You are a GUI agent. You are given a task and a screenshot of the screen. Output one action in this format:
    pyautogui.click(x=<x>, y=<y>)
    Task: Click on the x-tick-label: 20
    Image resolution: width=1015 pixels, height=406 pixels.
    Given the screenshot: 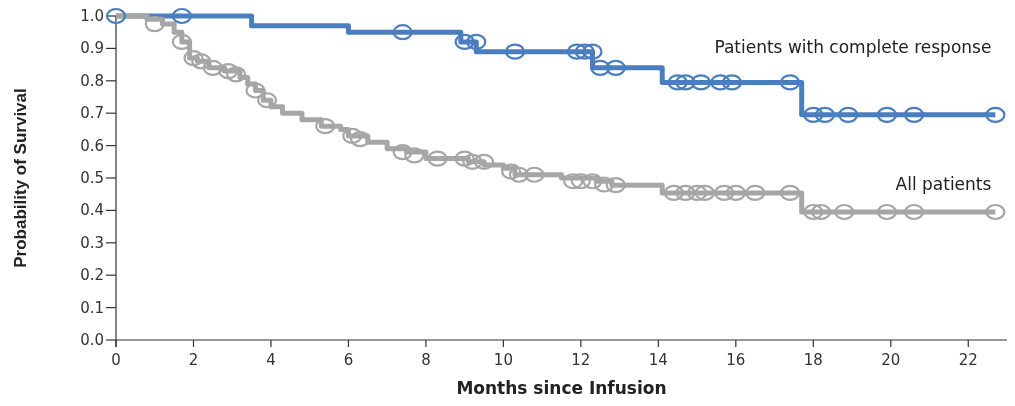 What is the action you would take?
    pyautogui.click(x=891, y=360)
    